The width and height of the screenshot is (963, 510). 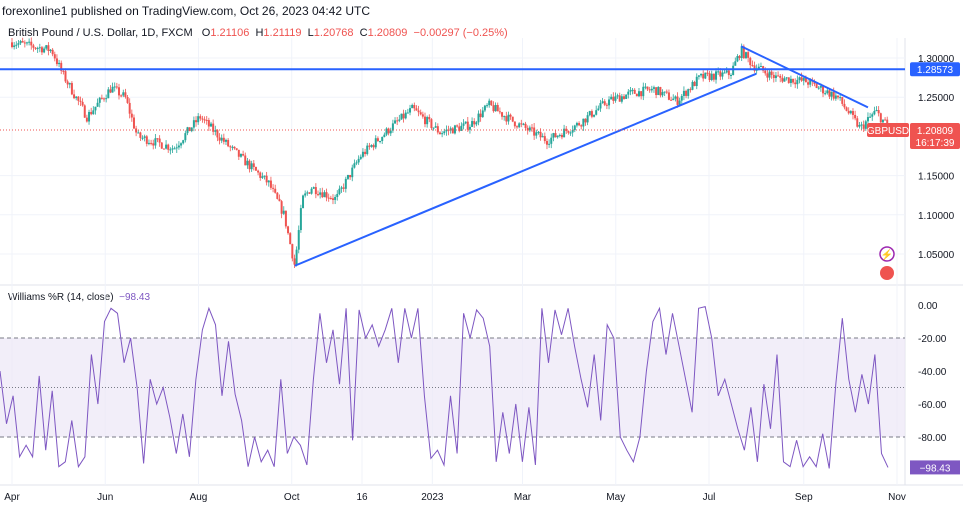 I want to click on high-label: H, so click(x=259, y=33).